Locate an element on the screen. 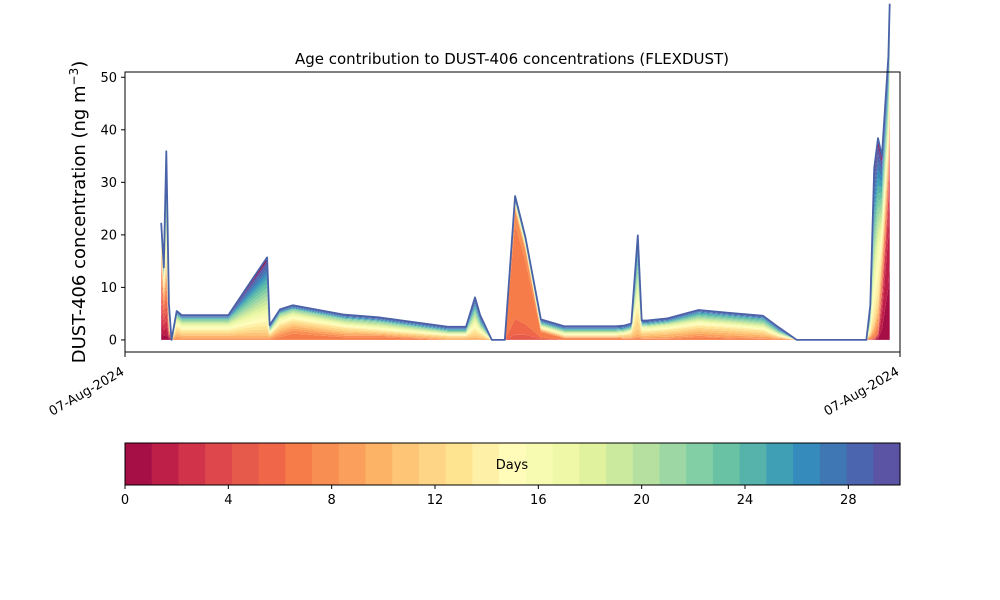 The width and height of the screenshot is (1000, 600). colorbar-cells is located at coordinates (513, 464).